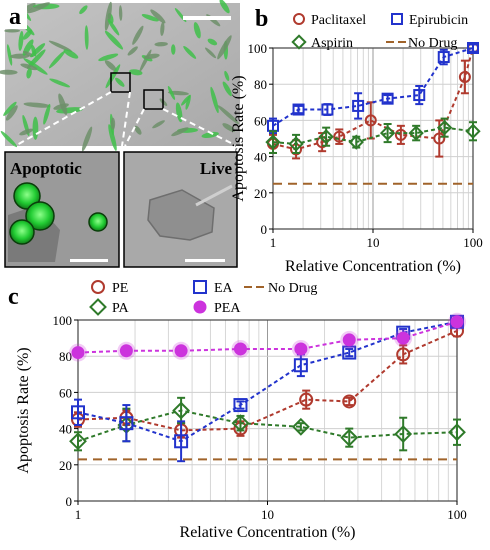 The width and height of the screenshot is (490, 550). Describe the element at coordinates (338, 20) in the screenshot. I see `legend-label: Paclitaxel` at that location.